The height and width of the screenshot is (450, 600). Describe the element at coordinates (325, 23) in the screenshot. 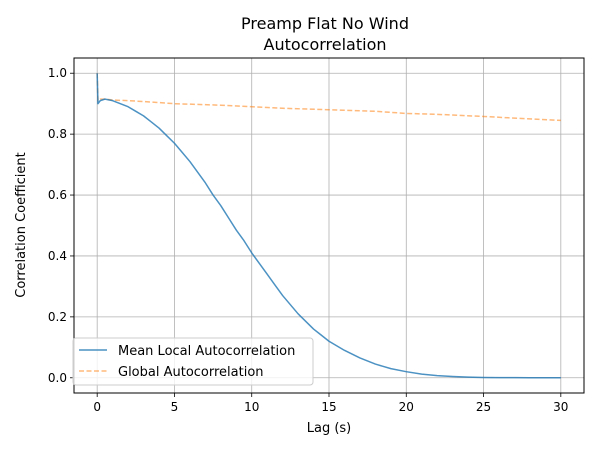

I see `chart-title-line-1: Preamp Flat No Wind` at that location.